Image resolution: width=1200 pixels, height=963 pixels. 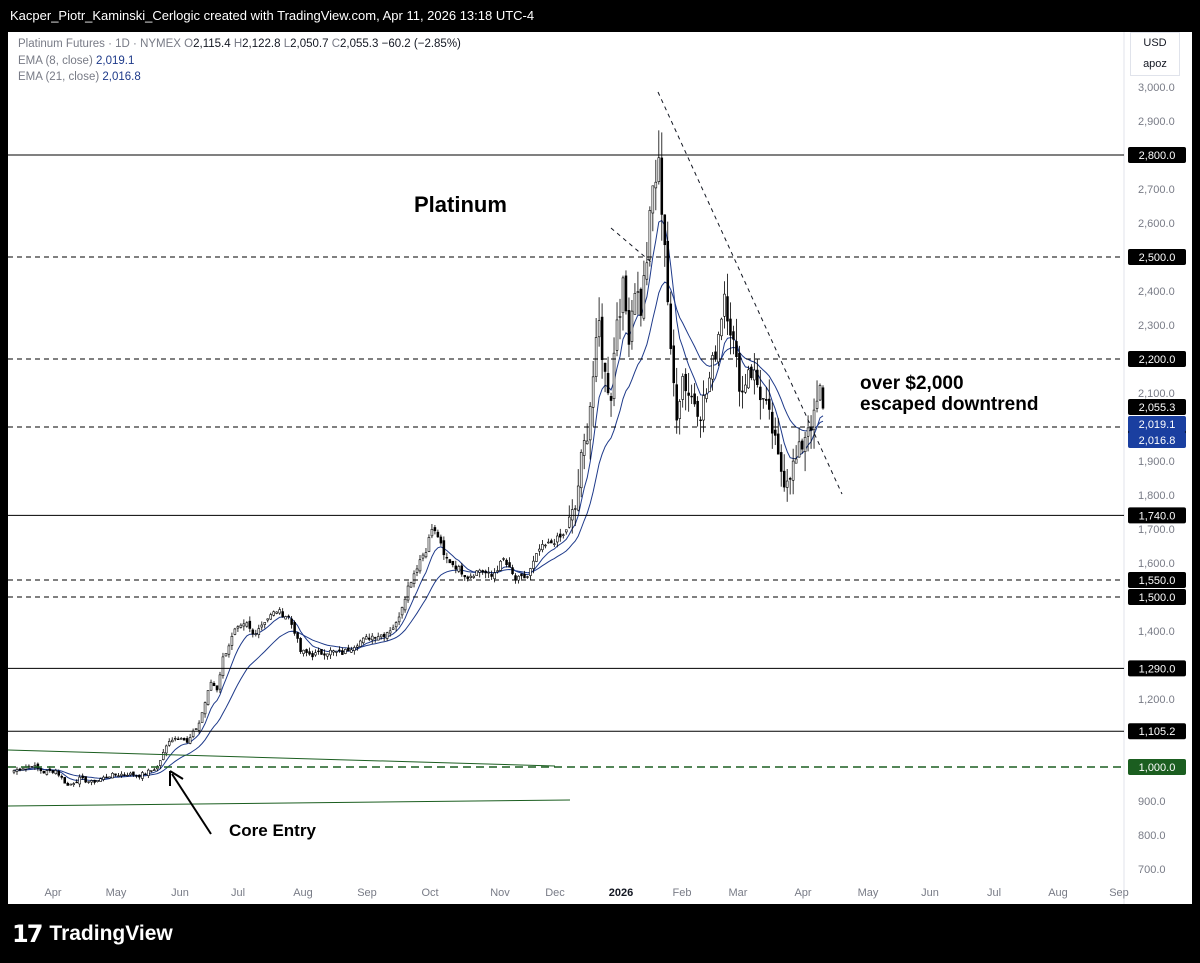 What do you see at coordinates (52, 893) in the screenshot?
I see `x-tick-label: Apr` at bounding box center [52, 893].